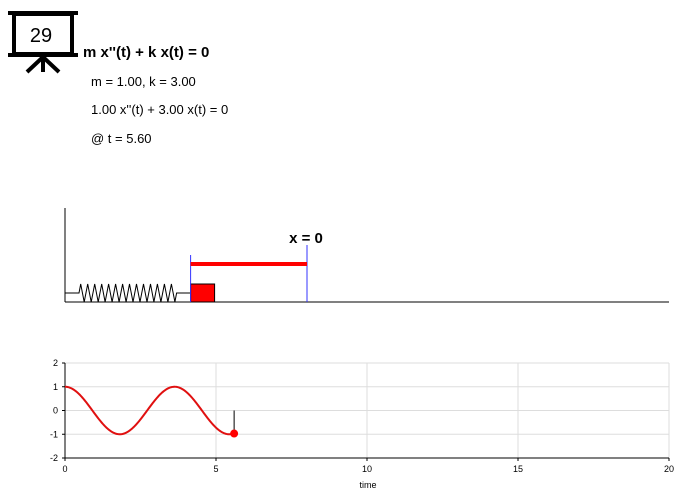 Image resolution: width=692 pixels, height=492 pixels. Describe the element at coordinates (143, 81) in the screenshot. I see `parameter-values: m = 1.00, k = 3.00` at that location.